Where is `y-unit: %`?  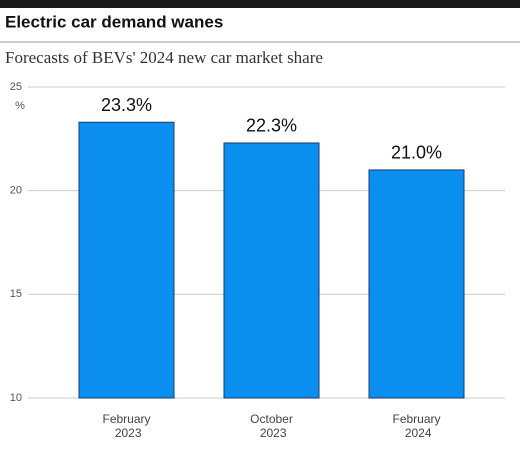
y-unit: % is located at coordinates (20, 106).